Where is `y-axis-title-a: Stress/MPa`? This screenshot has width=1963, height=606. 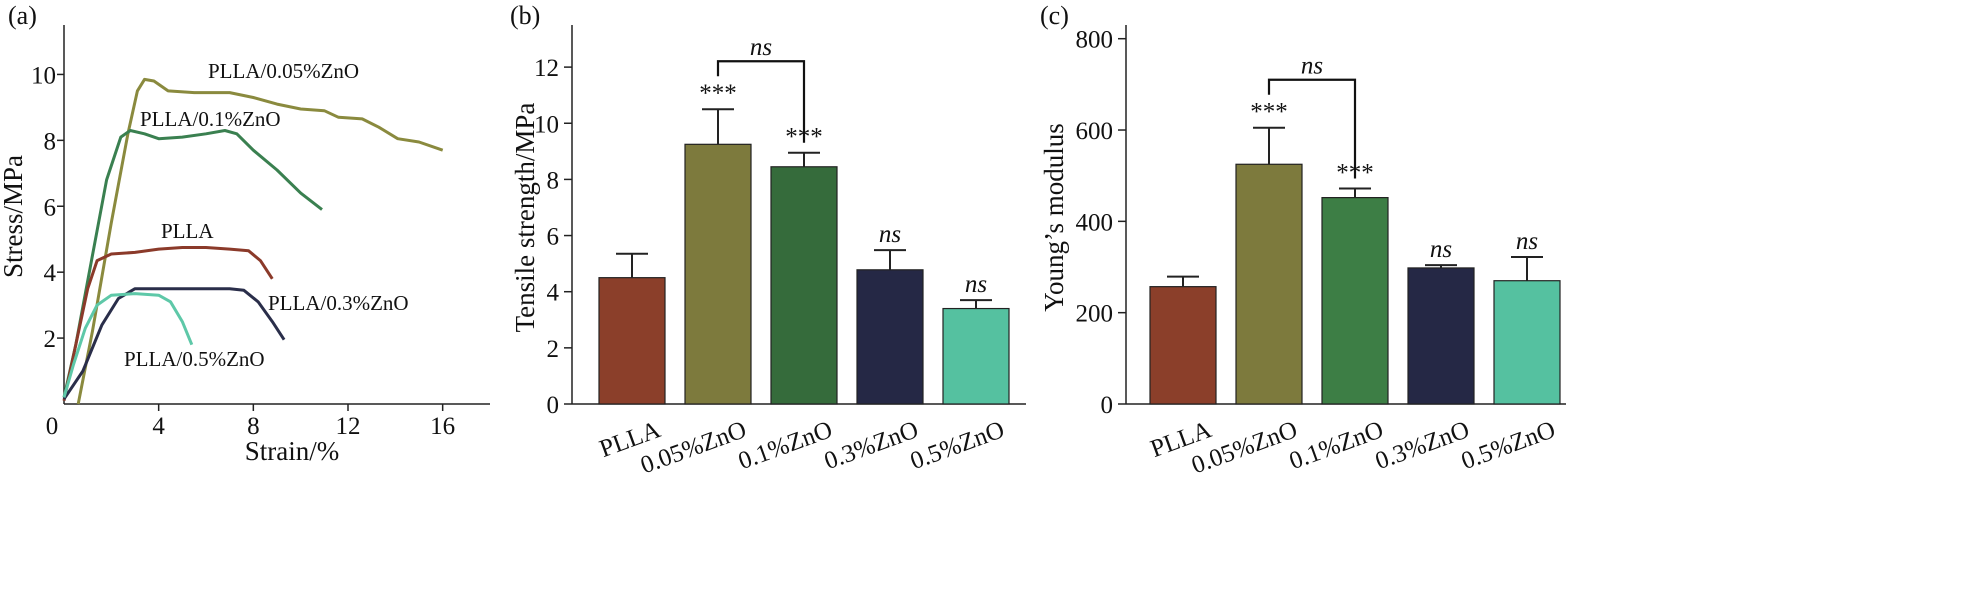
y-axis-title-a: Stress/MPa is located at coordinates (14, 216).